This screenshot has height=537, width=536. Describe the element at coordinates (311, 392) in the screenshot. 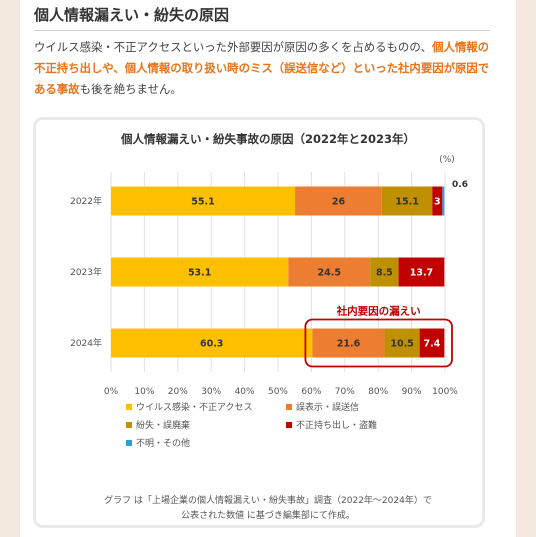

I see `x-tick-label: 60%` at that location.